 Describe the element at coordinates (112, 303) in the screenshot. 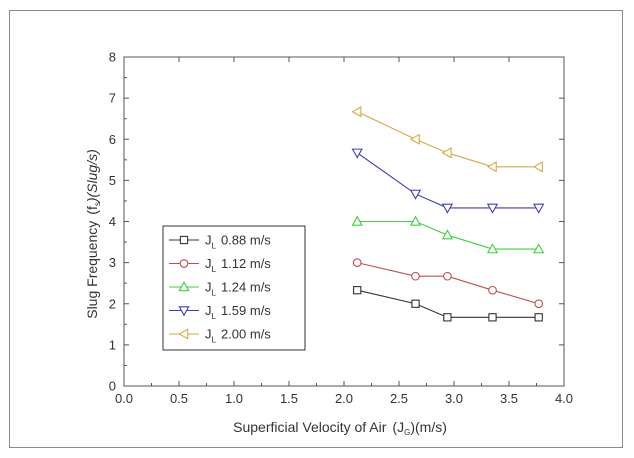

I see `y-tick-label: 2` at that location.